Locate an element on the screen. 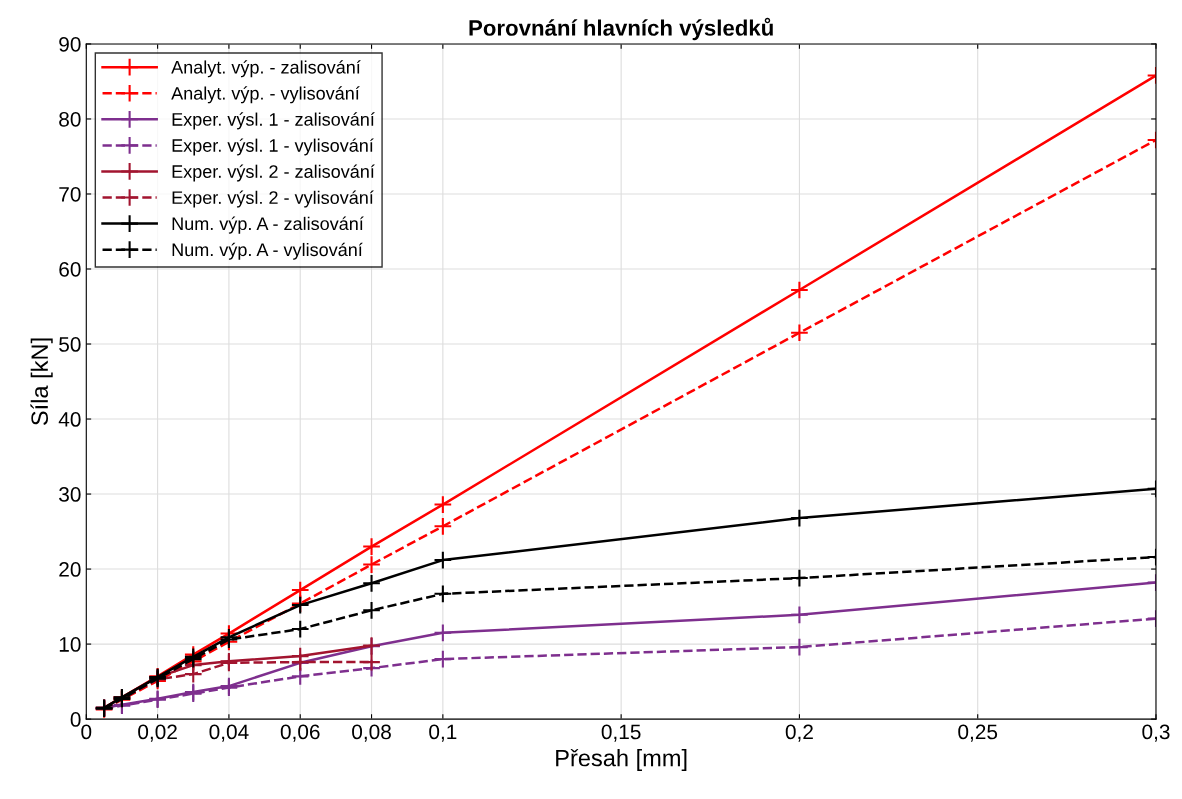  legend-label: Exper. výsl. 1 - vylisování is located at coordinates (273, 147).